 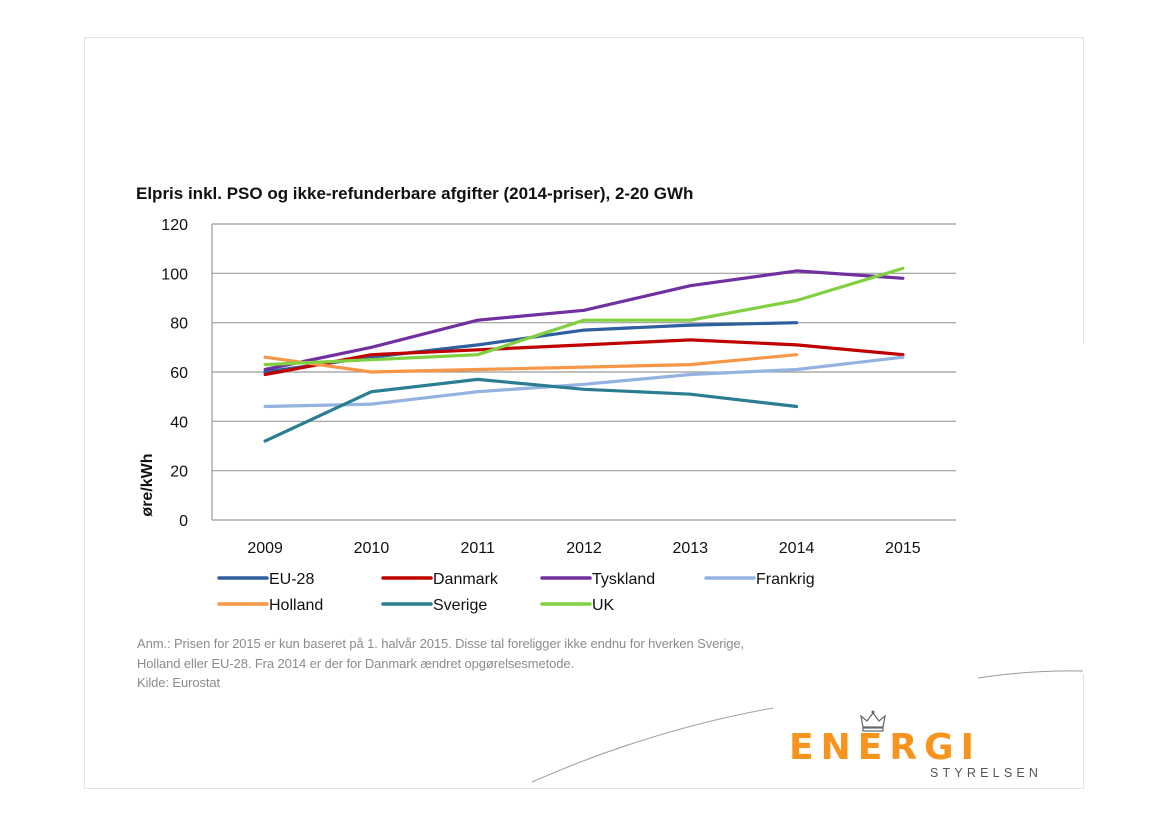 What do you see at coordinates (179, 324) in the screenshot?
I see `y-tick-label: 80` at bounding box center [179, 324].